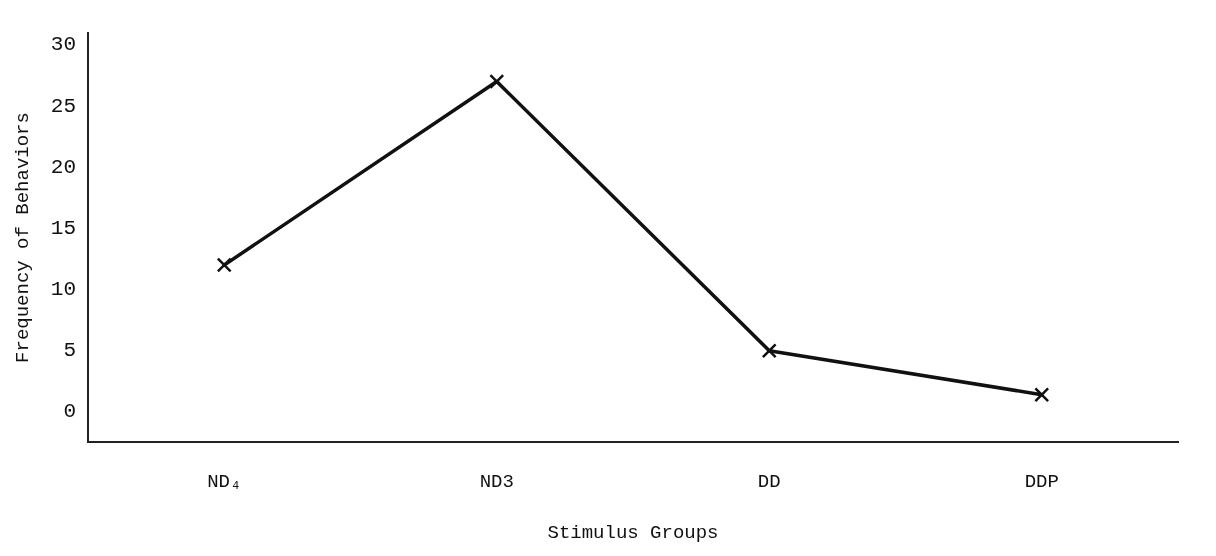  What do you see at coordinates (63, 290) in the screenshot?
I see `y-tick-label: 10` at bounding box center [63, 290].